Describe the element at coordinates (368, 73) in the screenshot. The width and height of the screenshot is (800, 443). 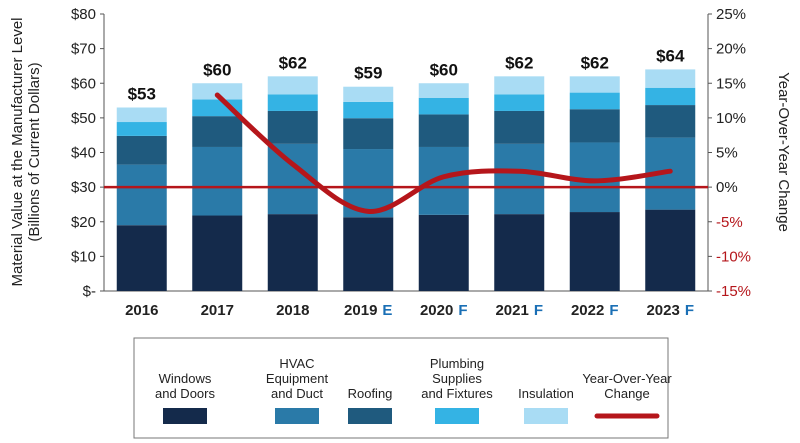
I see `total-label-2019: $59` at that location.